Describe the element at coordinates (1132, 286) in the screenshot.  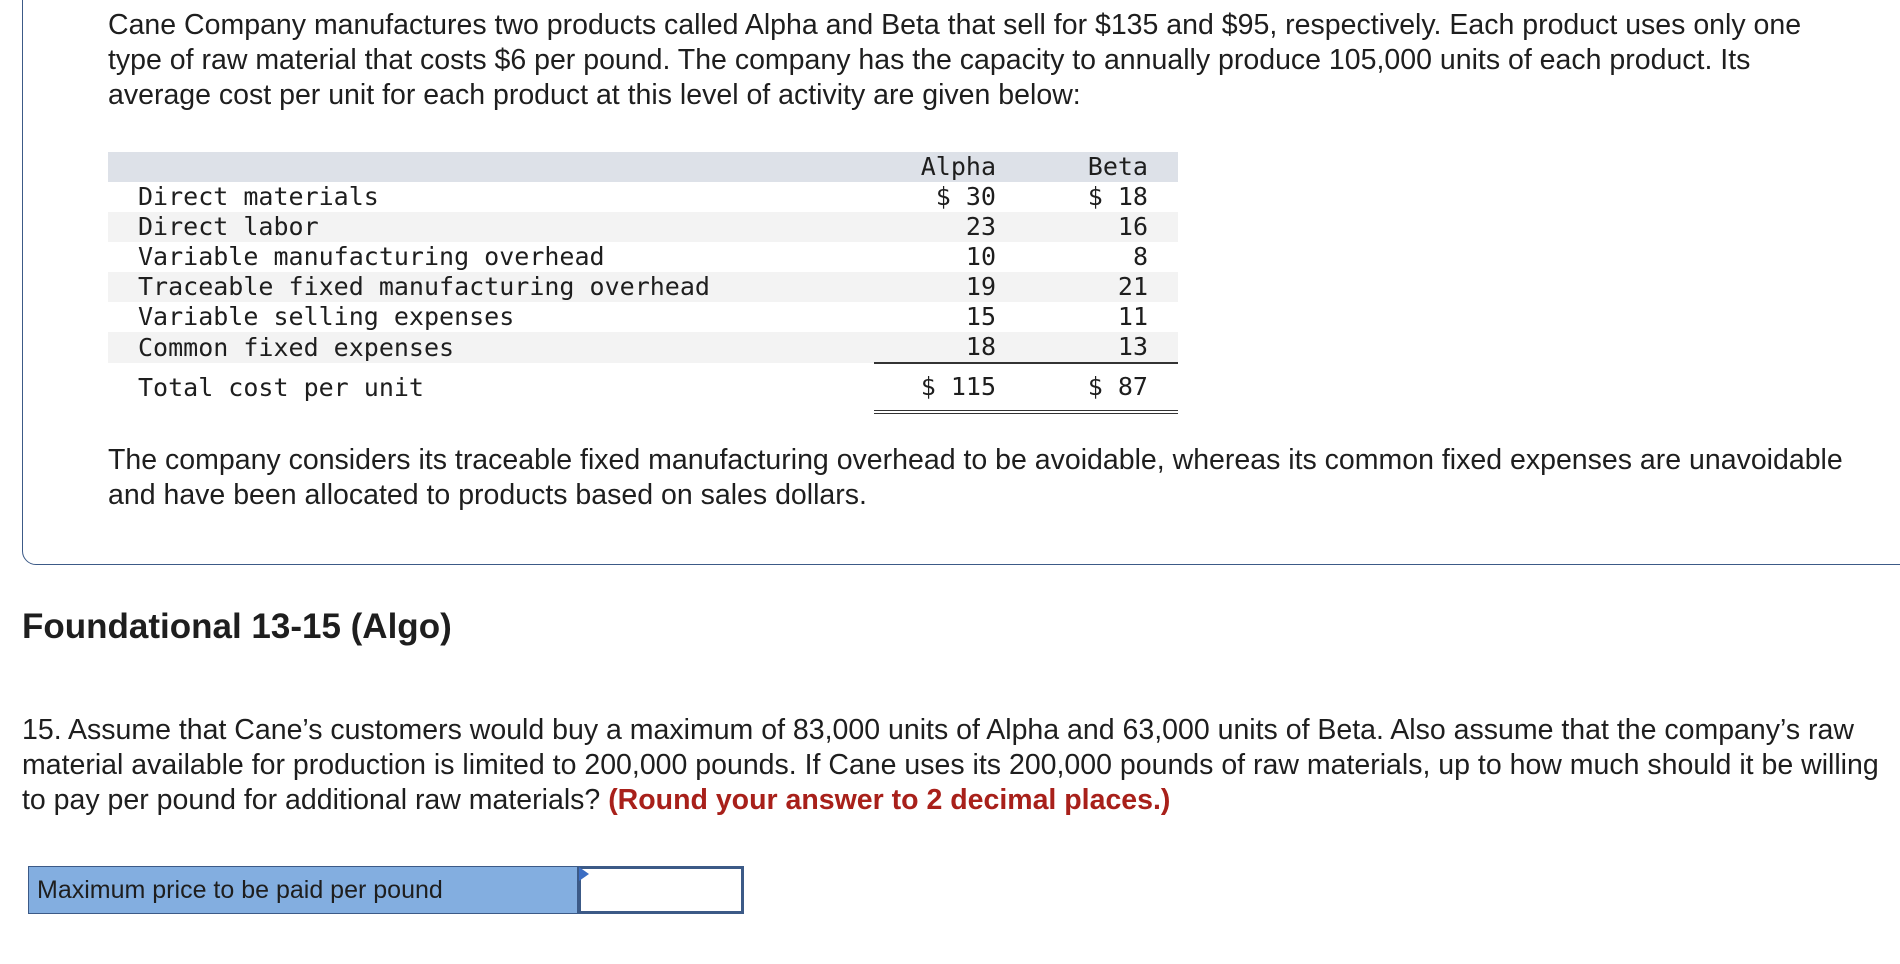
I see `beta-value: 21` at that location.